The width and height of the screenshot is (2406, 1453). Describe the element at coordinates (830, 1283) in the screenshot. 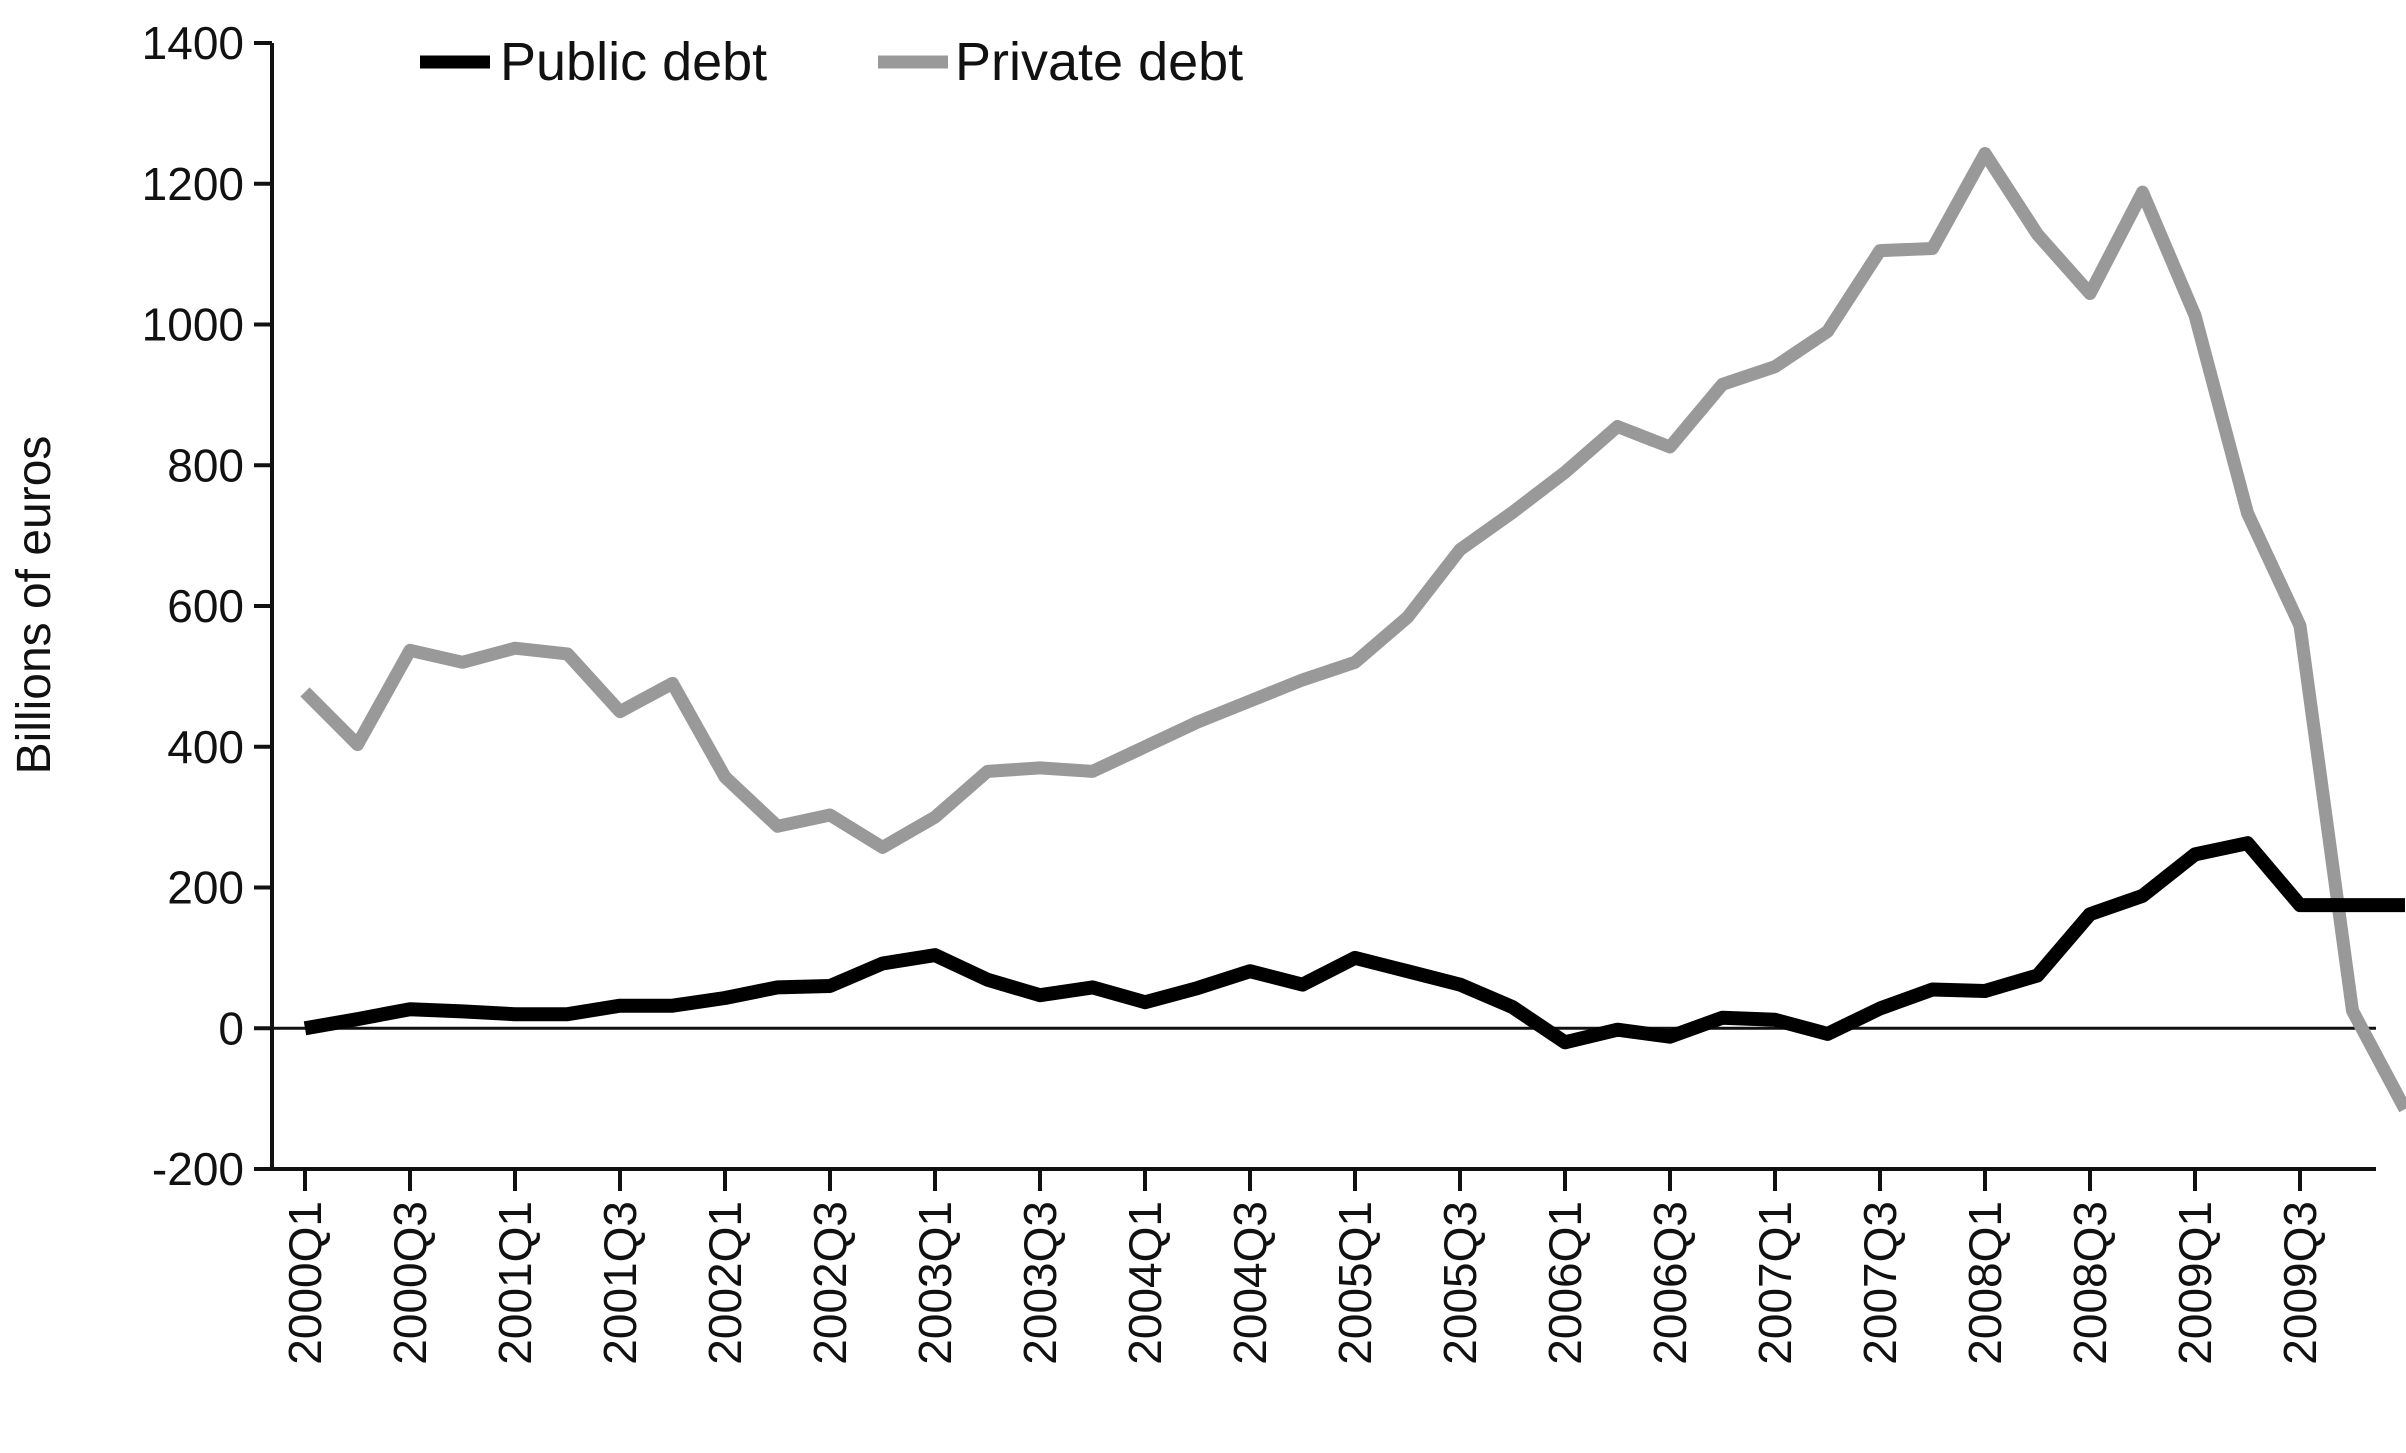

I see `x-tick-label: 2002Q3` at that location.